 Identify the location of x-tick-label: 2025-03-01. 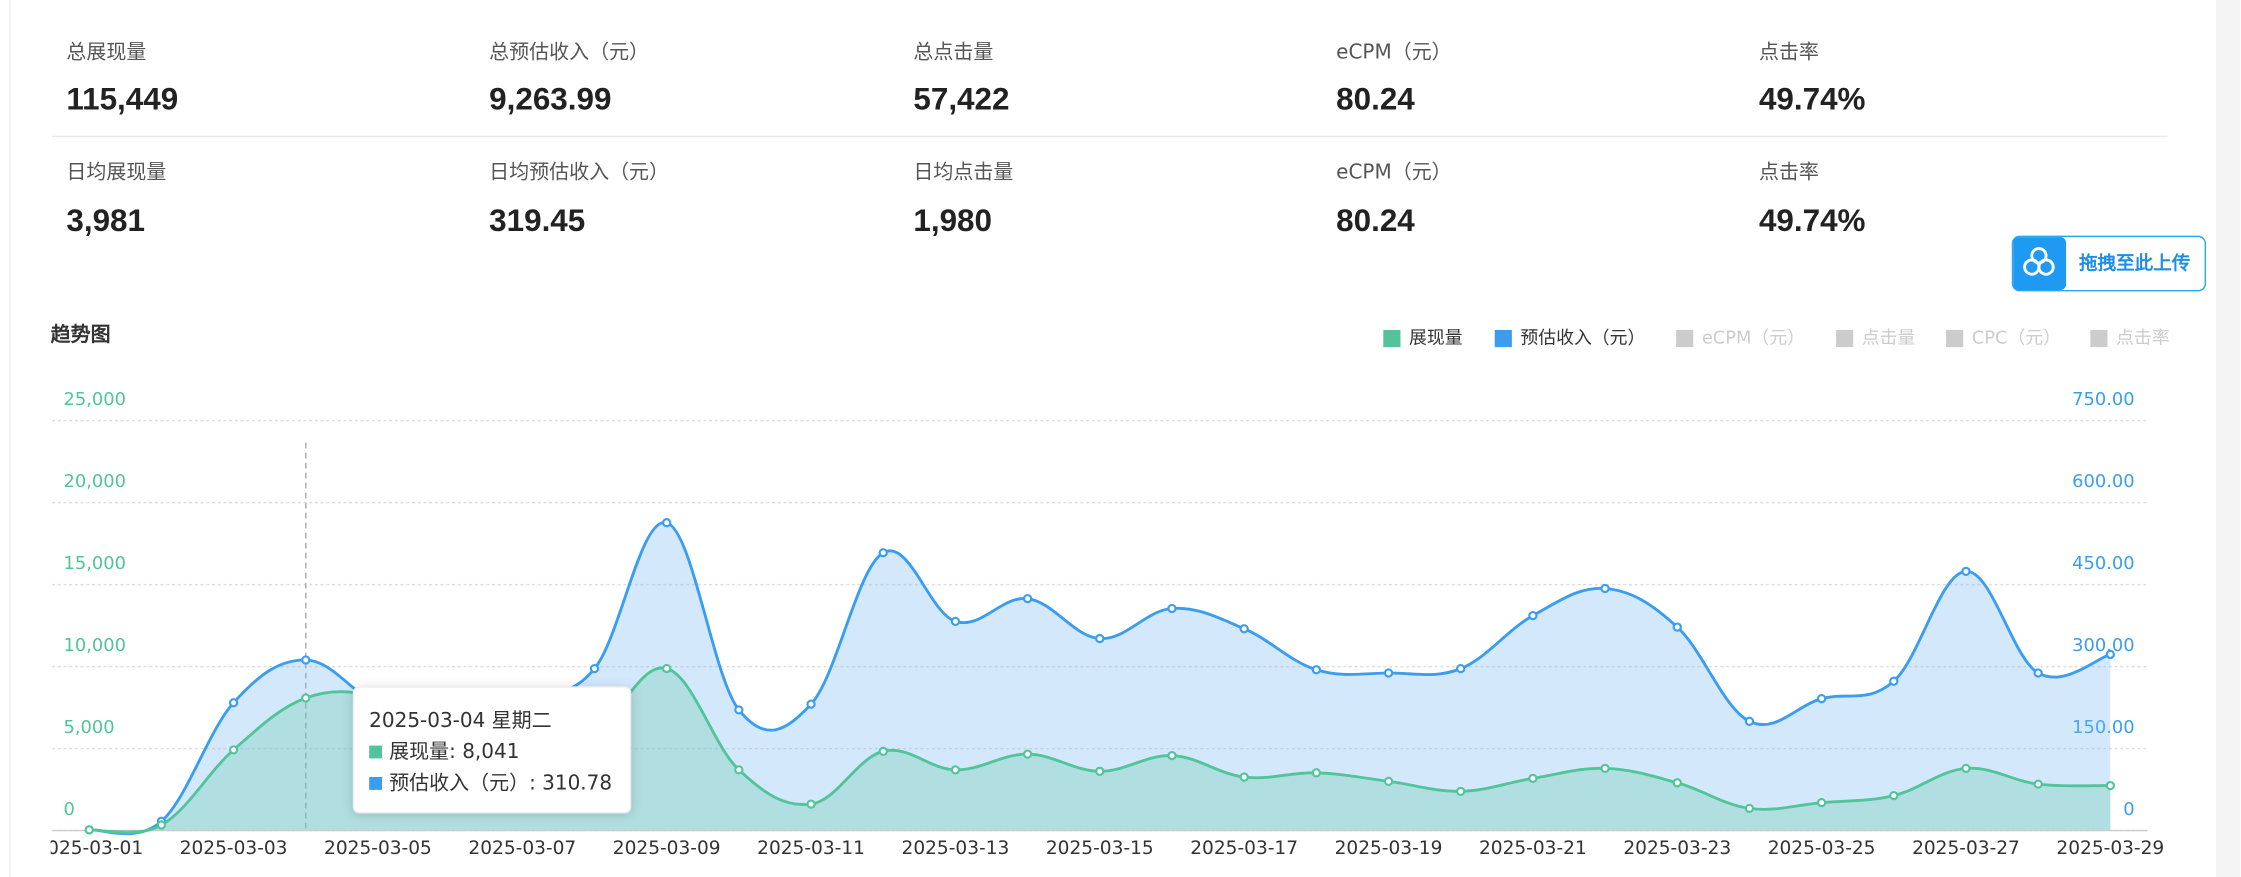
(89, 848).